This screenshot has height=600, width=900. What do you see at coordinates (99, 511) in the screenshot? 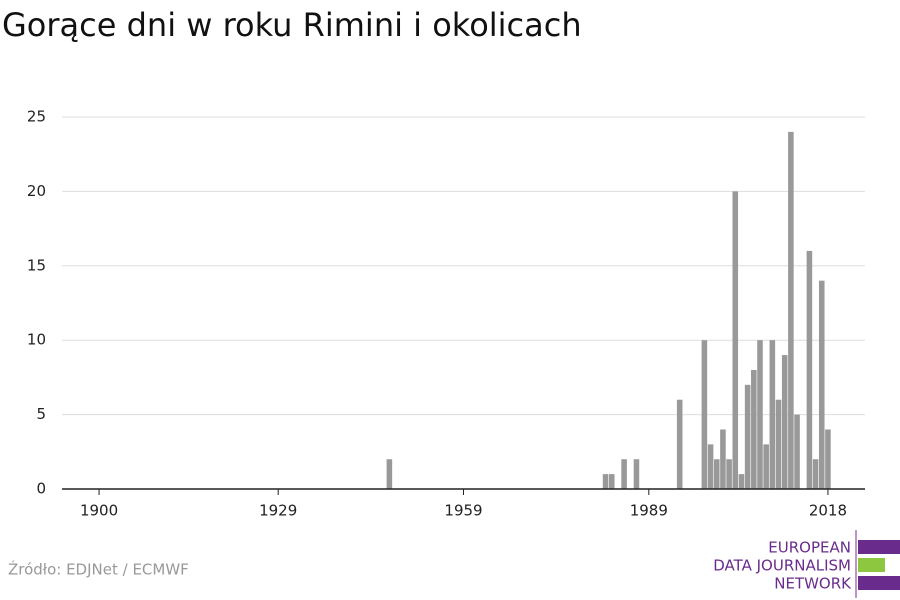
I see `x-tick-label: 1900` at bounding box center [99, 511].